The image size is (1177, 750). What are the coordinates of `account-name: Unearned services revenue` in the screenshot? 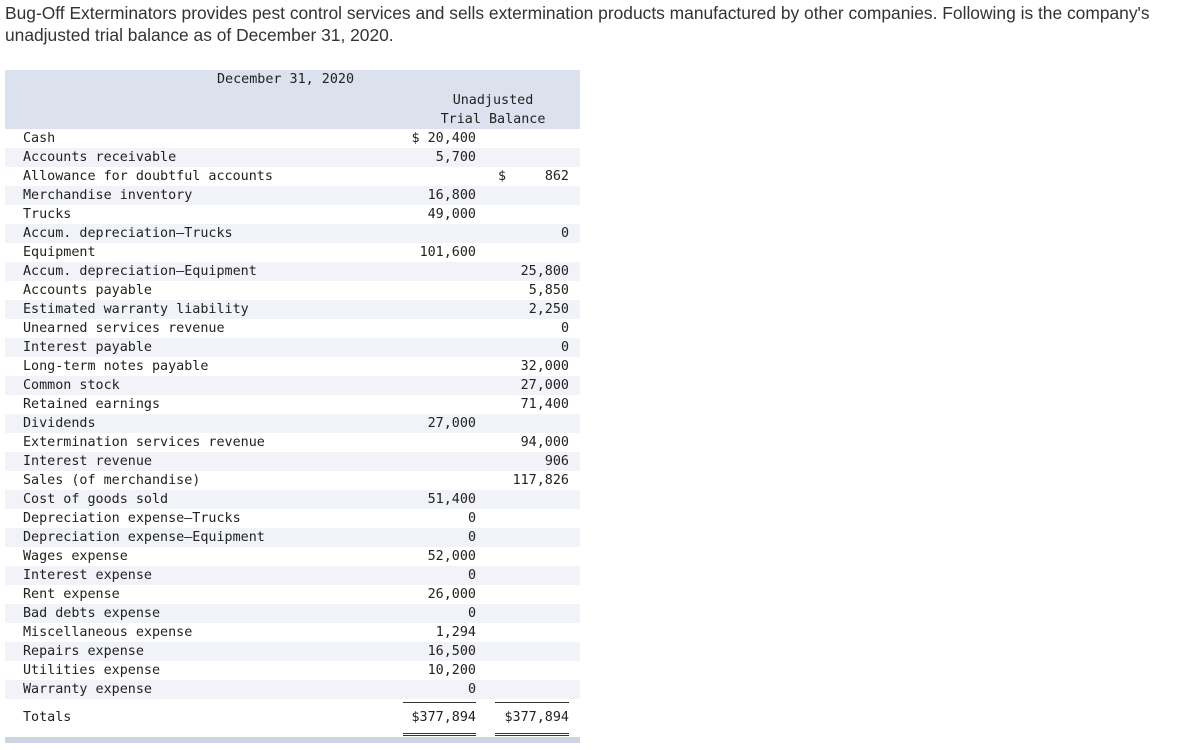 It's located at (124, 328).